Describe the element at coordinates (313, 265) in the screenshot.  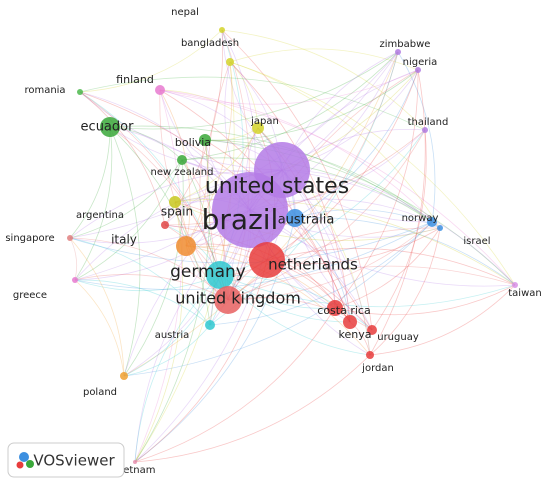
I see `node-label: netherlands` at that location.